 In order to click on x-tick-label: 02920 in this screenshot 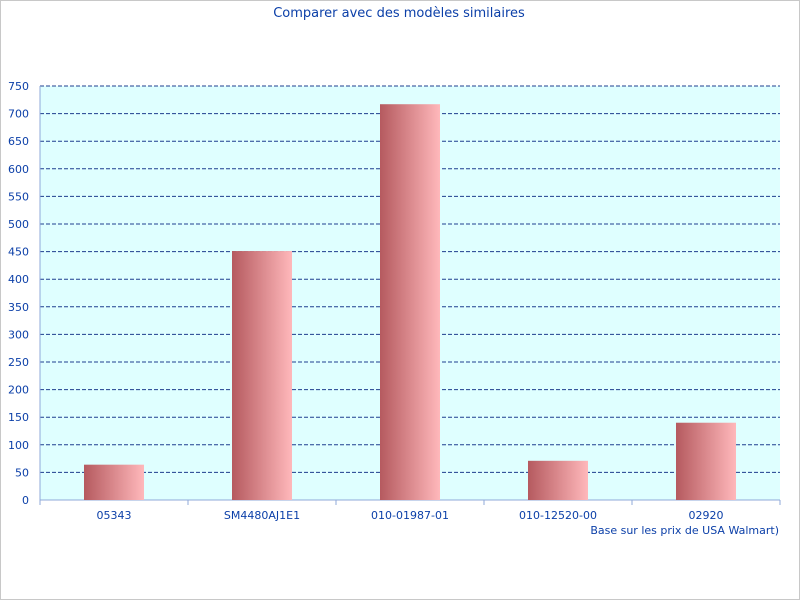, I will do `click(706, 515)`.